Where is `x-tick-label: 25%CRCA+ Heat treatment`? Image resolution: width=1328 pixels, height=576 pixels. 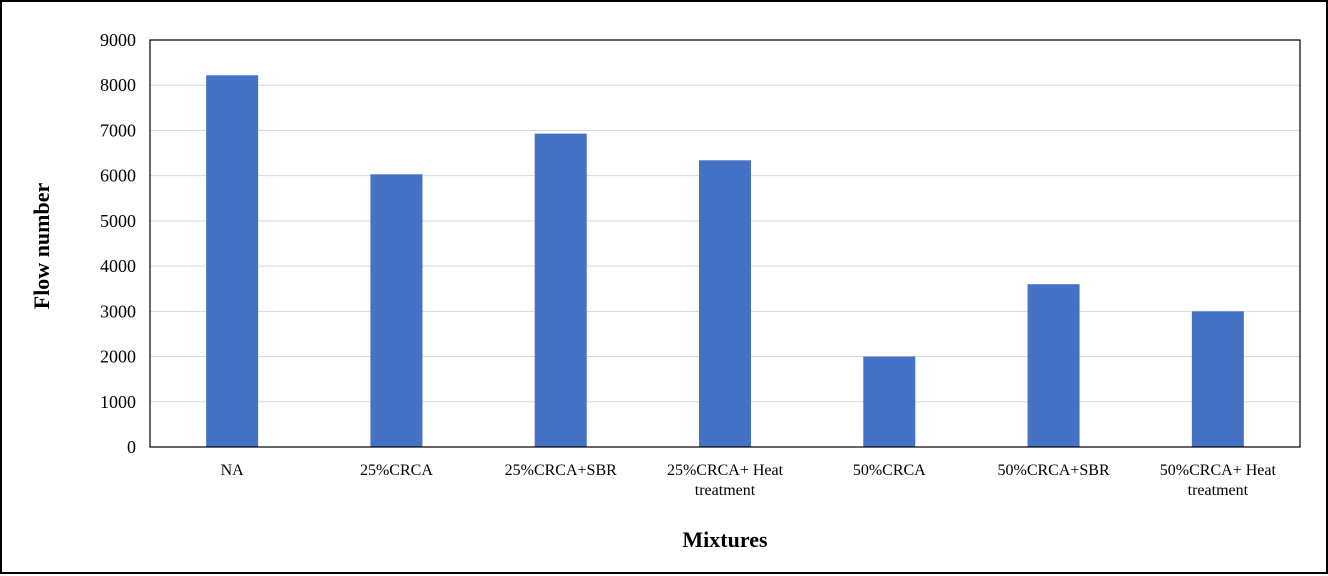 x-tick-label: 25%CRCA+ Heat treatment is located at coordinates (725, 480).